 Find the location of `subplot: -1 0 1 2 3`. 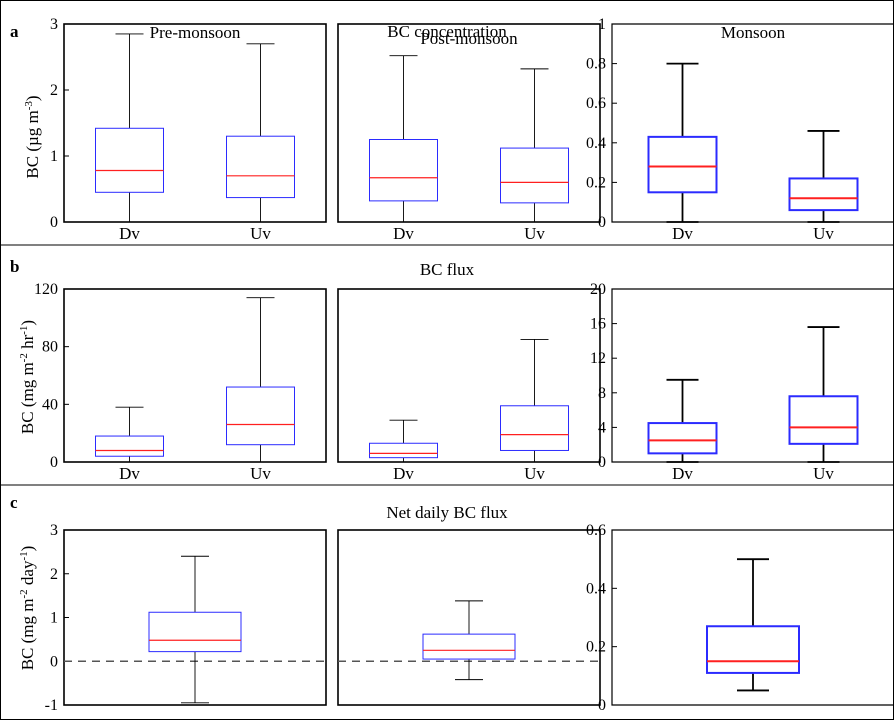

subplot: -1 0 1 2 3 is located at coordinates (186, 618).